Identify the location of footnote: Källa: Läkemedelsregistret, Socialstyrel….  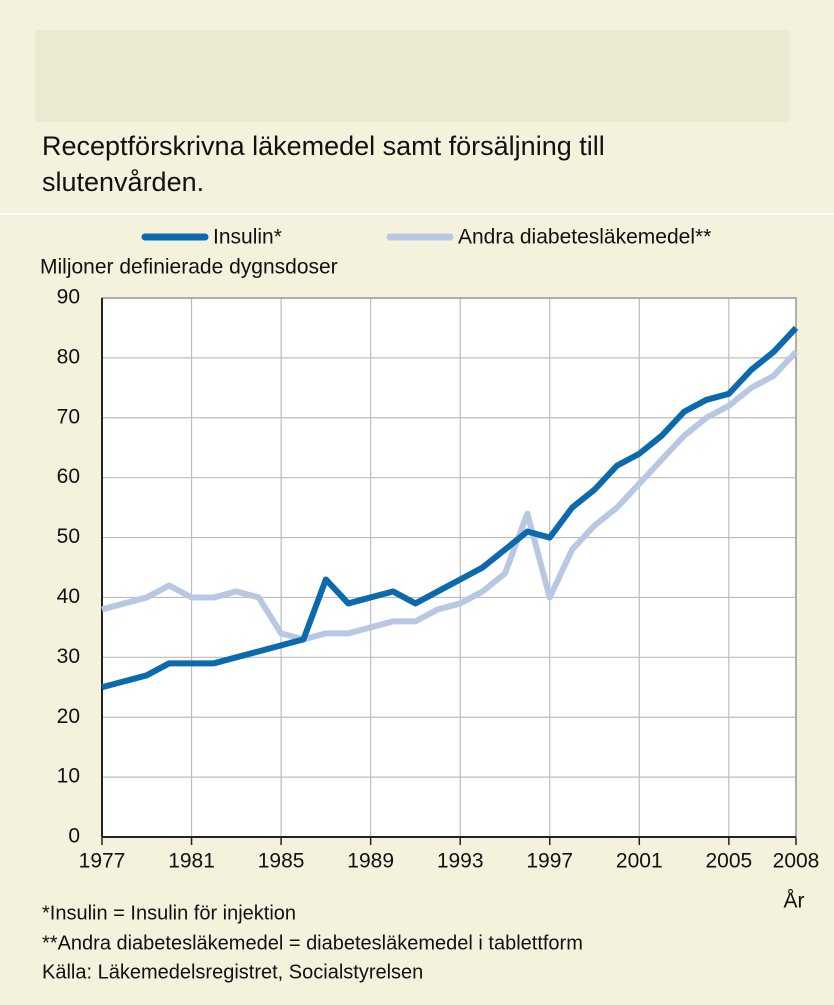
(232, 972).